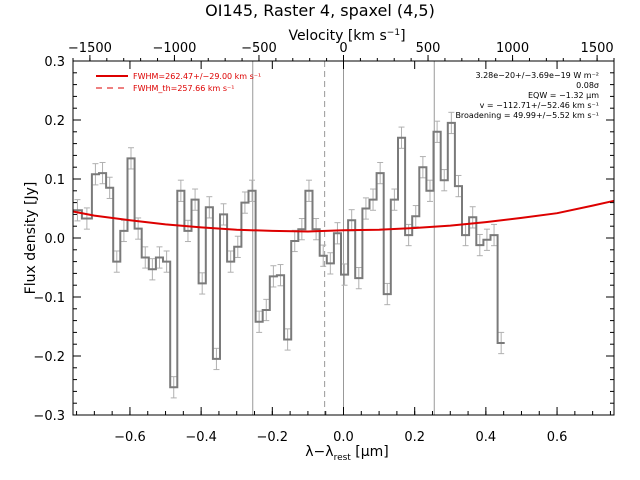 The image size is (640, 480). Describe the element at coordinates (201, 437) in the screenshot. I see `x-tick-label: −0.4` at that location.